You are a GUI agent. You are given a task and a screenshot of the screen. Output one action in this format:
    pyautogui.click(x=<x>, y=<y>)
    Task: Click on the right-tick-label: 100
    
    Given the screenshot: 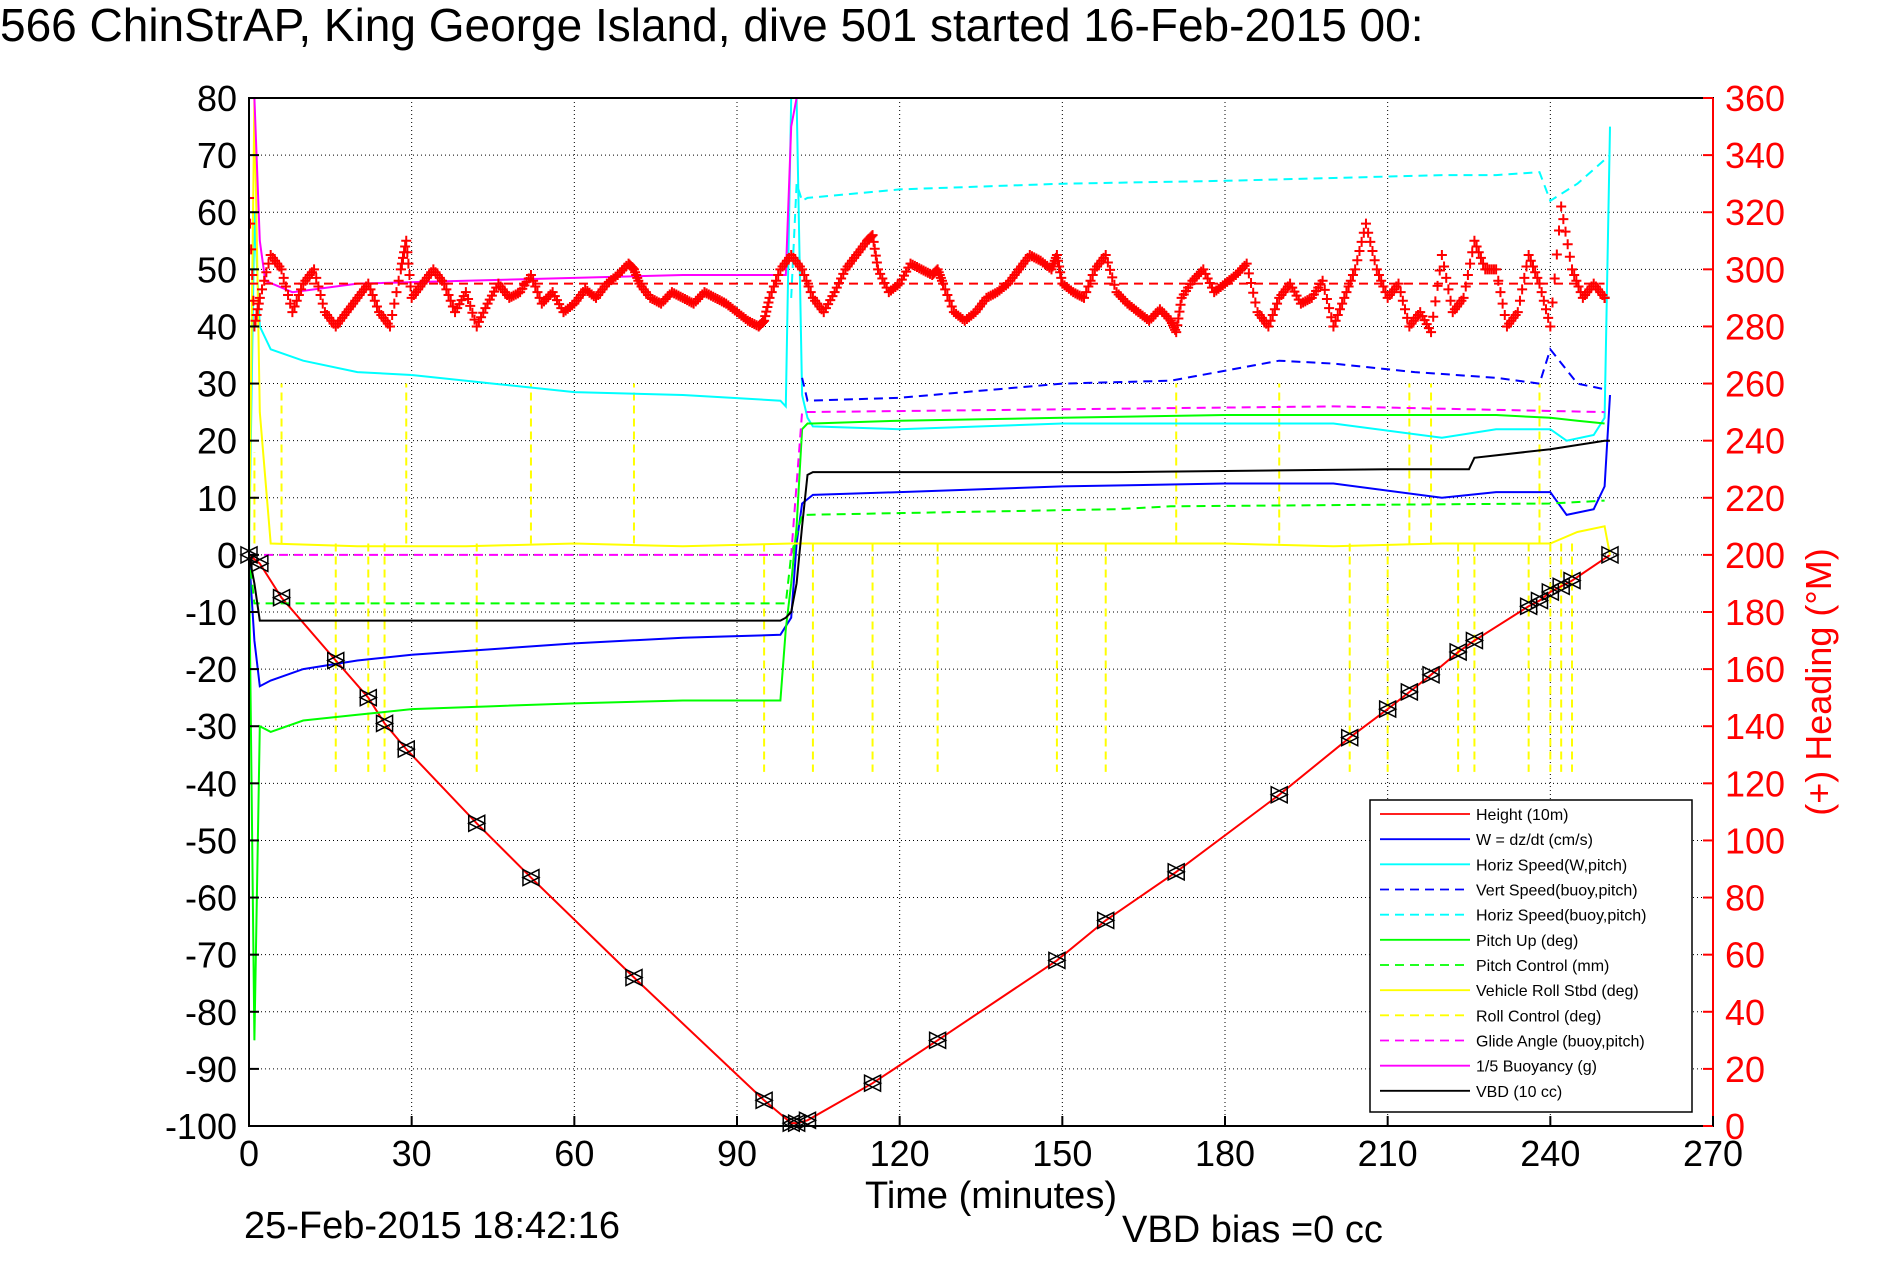 What is the action you would take?
    pyautogui.click(x=1755, y=840)
    